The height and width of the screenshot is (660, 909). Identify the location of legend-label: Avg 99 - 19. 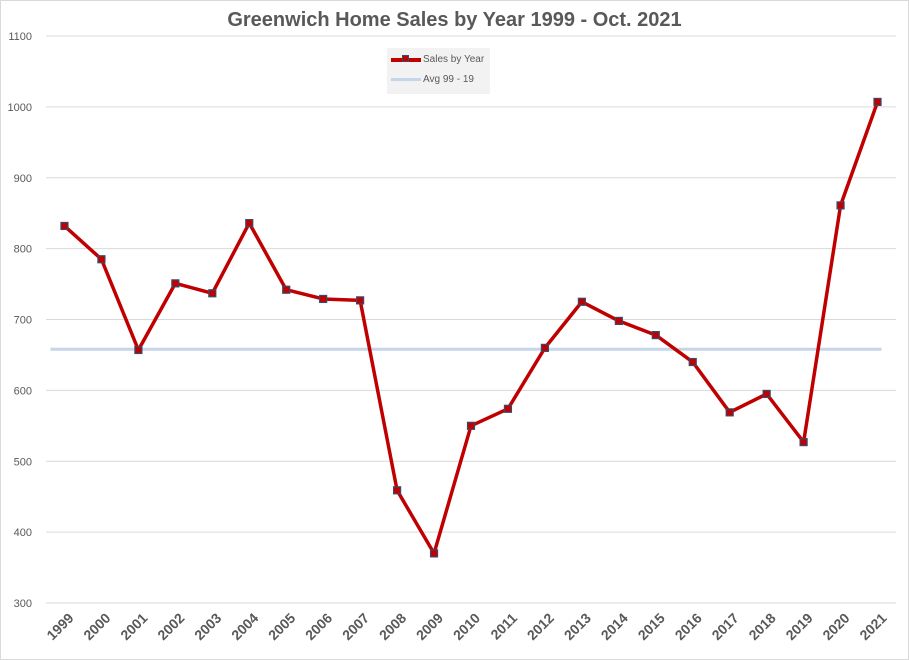
(448, 79).